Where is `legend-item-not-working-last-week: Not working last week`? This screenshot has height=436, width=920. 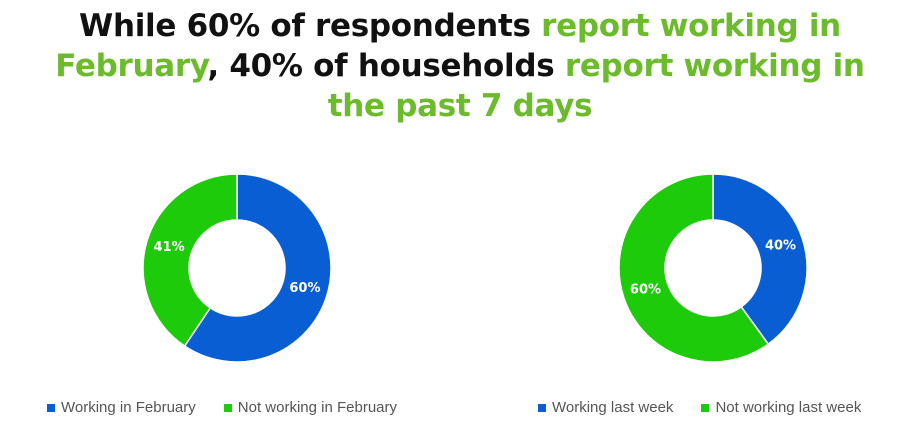 legend-item-not-working-last-week: Not working last week is located at coordinates (781, 407).